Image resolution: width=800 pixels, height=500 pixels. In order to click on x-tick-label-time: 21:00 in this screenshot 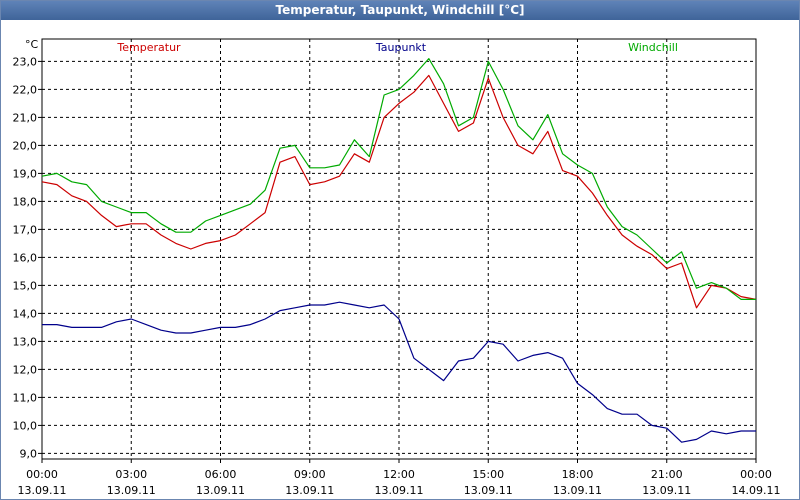, I will do `click(667, 474)`.